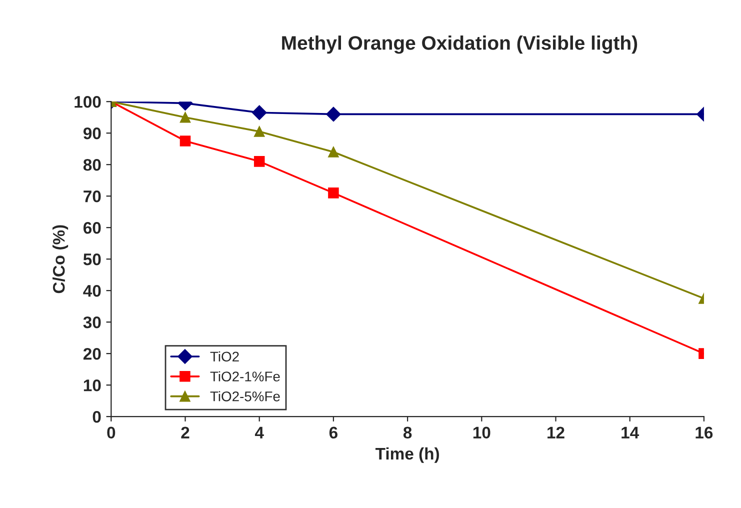  I want to click on x-axis-title: Time (h), so click(407, 455).